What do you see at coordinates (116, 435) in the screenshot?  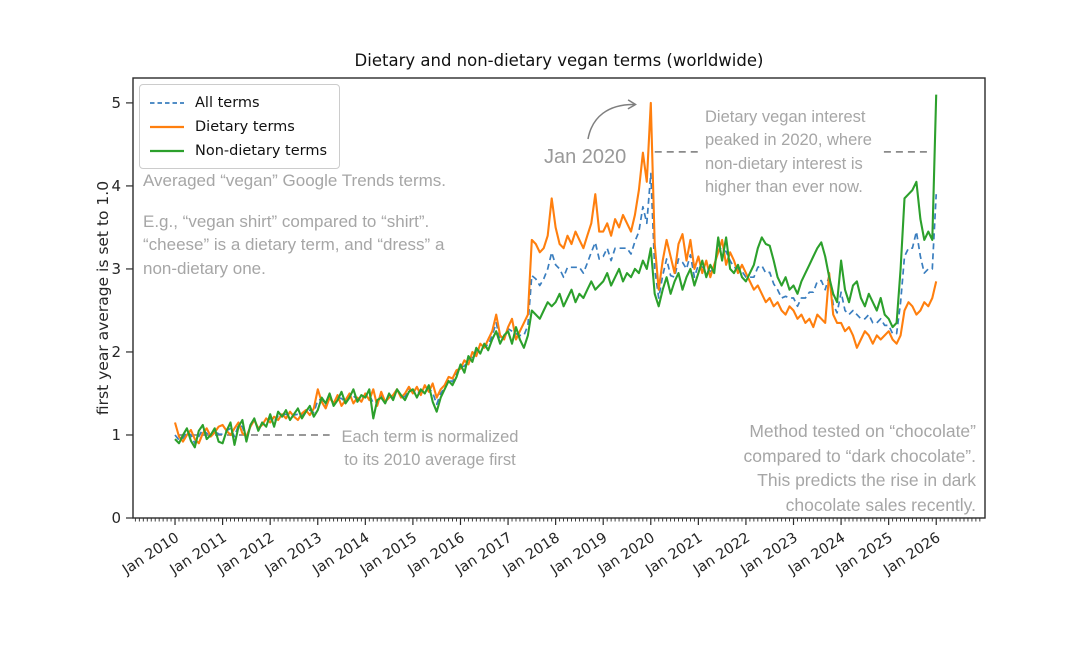 I see `y-tick-label: 1` at bounding box center [116, 435].